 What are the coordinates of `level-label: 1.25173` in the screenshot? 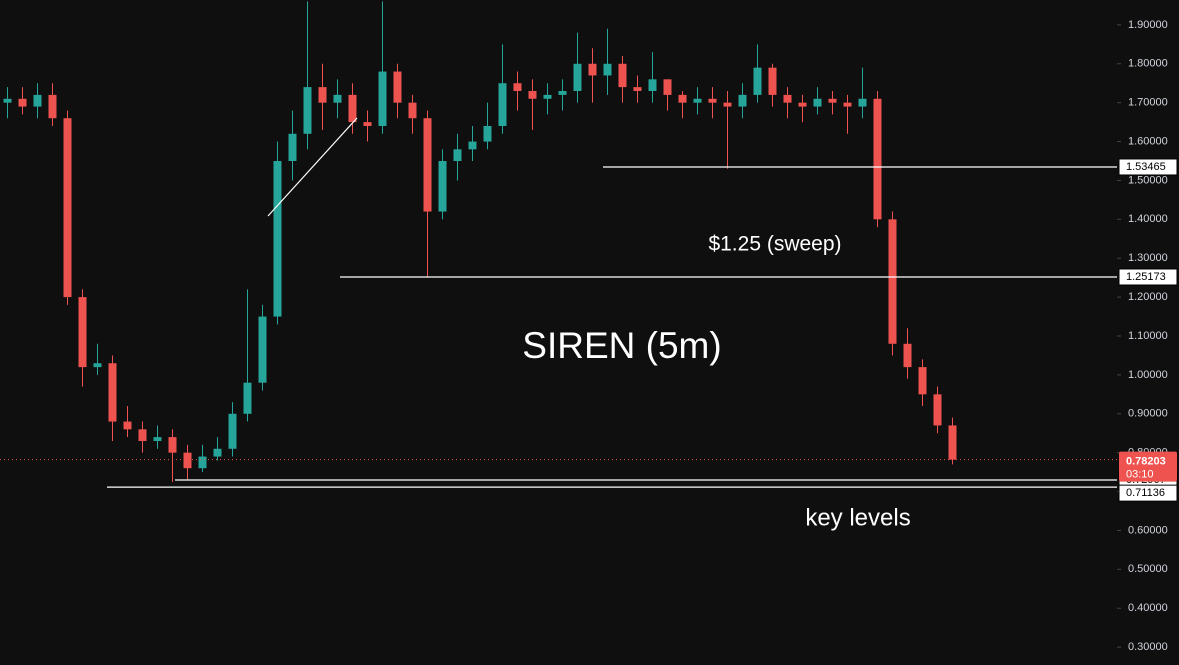 It's located at (1146, 277).